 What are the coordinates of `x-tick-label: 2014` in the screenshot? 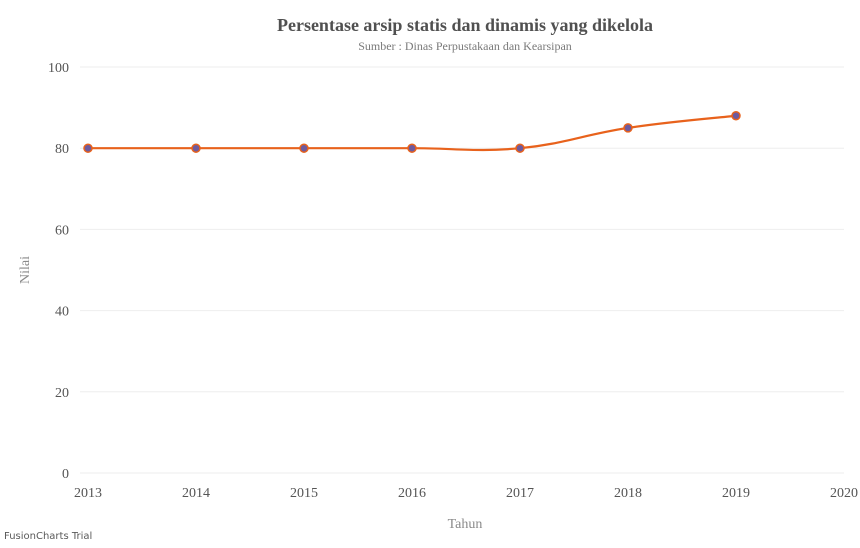 It's located at (196, 493).